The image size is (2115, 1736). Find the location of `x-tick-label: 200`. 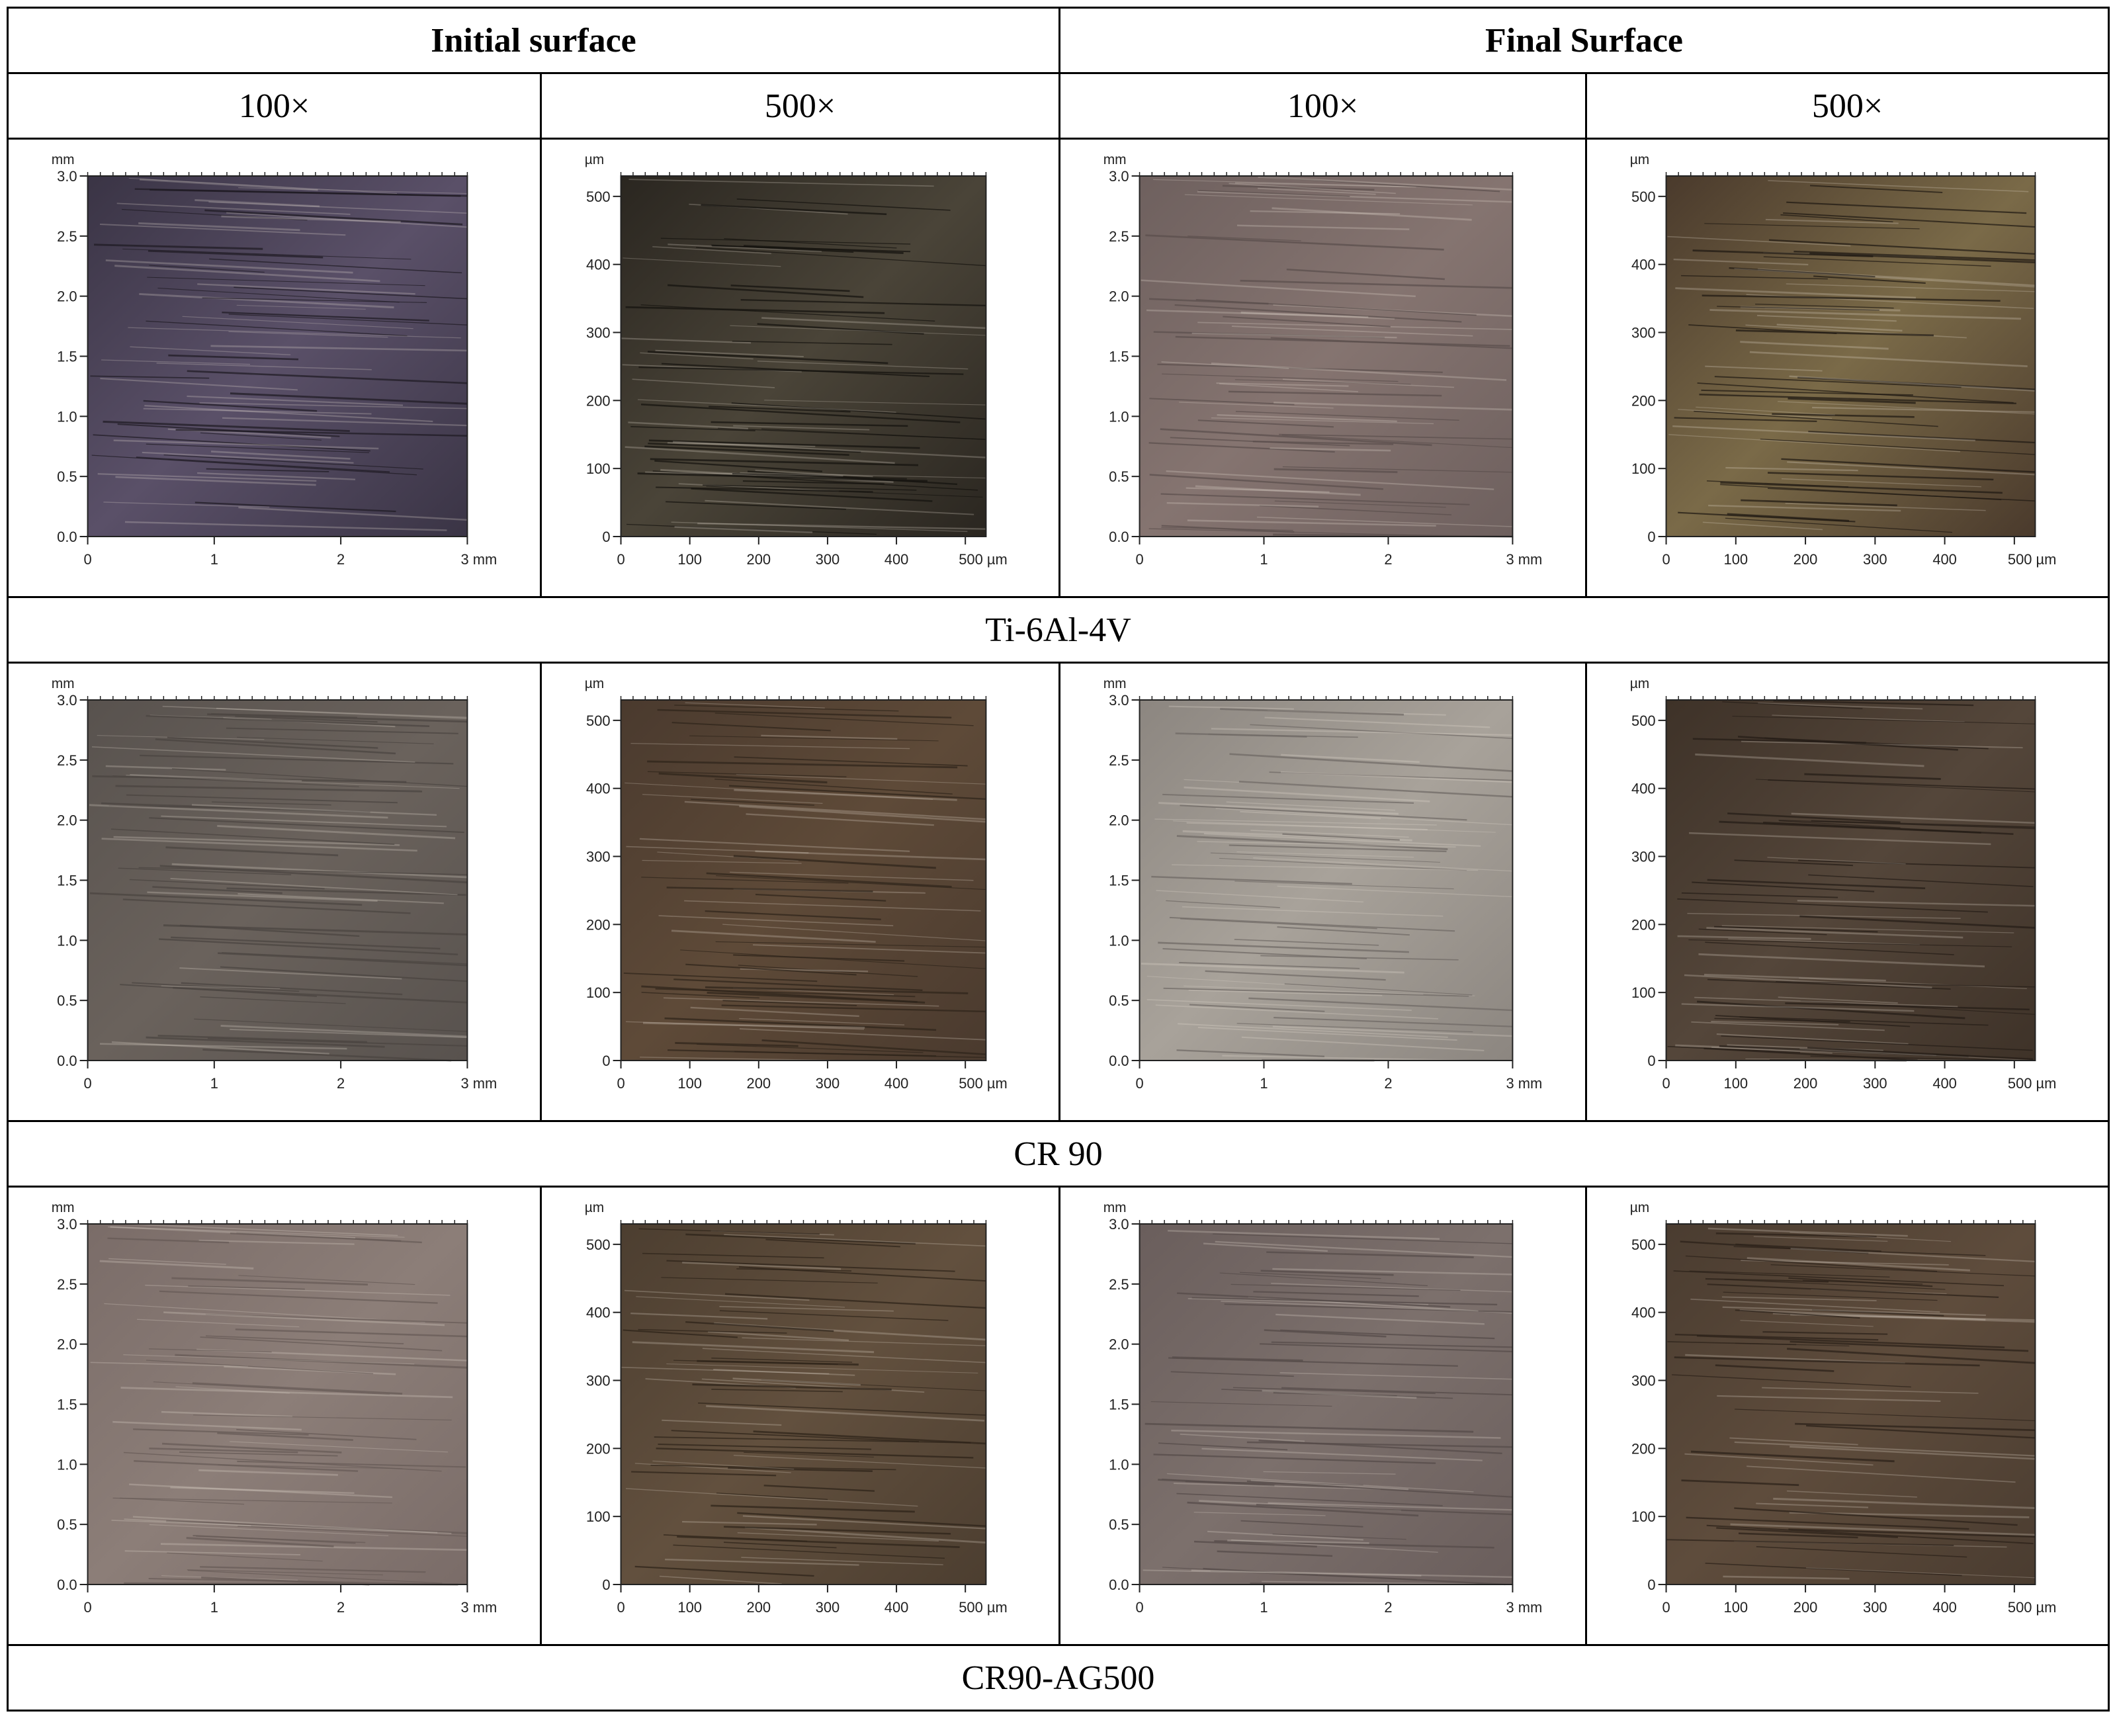

x-tick-label: 200 is located at coordinates (759, 559).